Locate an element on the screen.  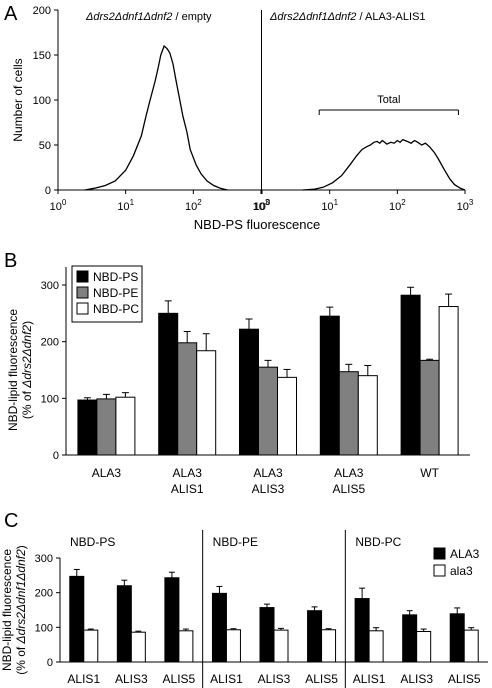
subplot-title-a1-delta: Δ is located at coordinates (89, 17).